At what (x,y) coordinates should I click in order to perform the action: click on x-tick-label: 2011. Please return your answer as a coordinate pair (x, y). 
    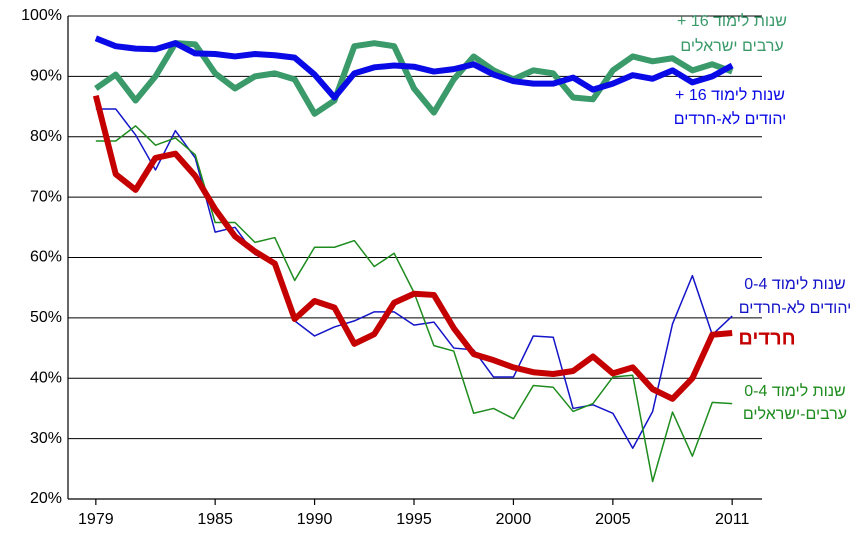
    Looking at the image, I should click on (732, 519).